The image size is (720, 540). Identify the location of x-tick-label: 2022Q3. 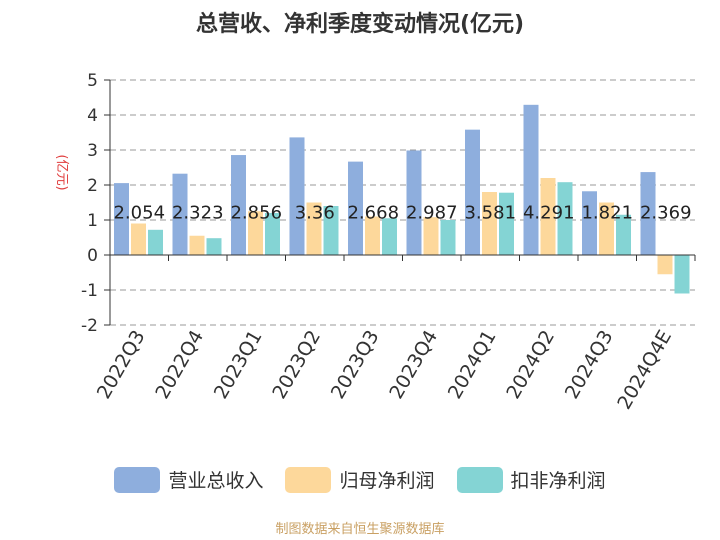
(121, 365).